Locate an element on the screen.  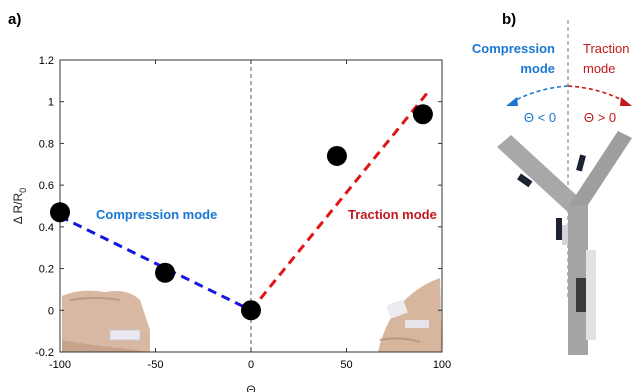
compression-arc is located at coordinates (540, 94).